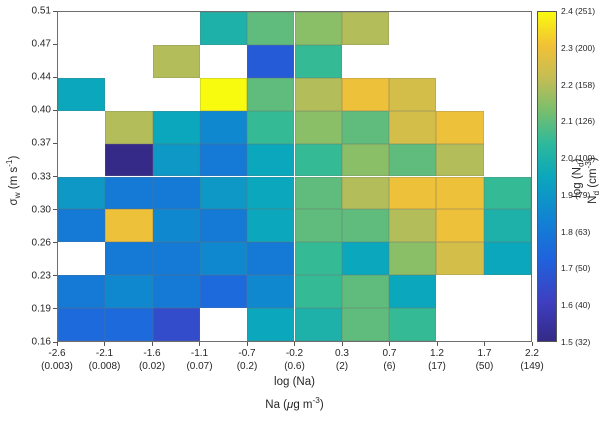 Image resolution: width=600 pixels, height=426 pixels. What do you see at coordinates (578, 11) in the screenshot?
I see `colorbar-tick-label: 2.4 (251)` at bounding box center [578, 11].